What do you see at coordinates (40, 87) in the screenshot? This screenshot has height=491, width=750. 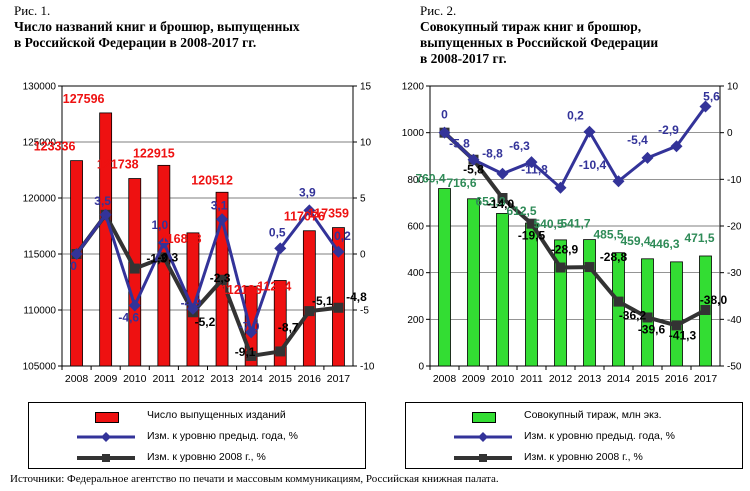 I see `y-left-tick-label: 130000` at bounding box center [40, 87].